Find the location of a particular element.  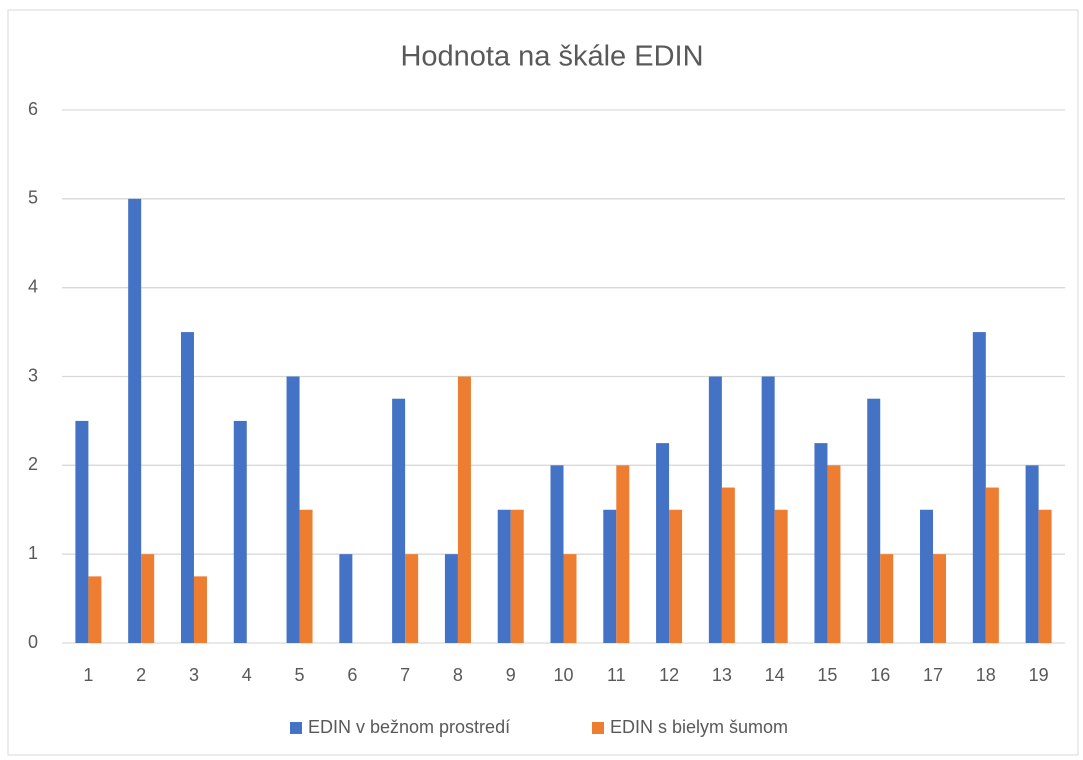

x-tick-label: 9 is located at coordinates (511, 675).